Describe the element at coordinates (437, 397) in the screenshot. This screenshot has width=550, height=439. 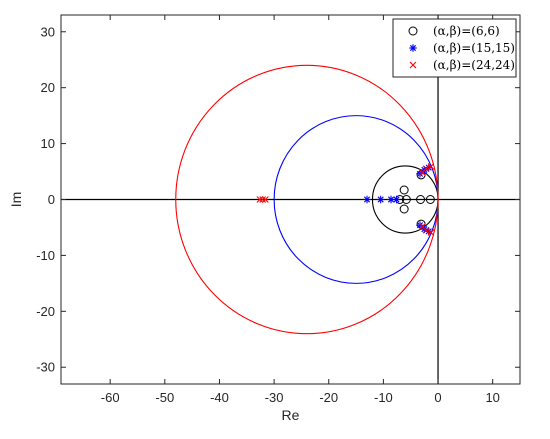
I see `x-tick-label: 0` at that location.